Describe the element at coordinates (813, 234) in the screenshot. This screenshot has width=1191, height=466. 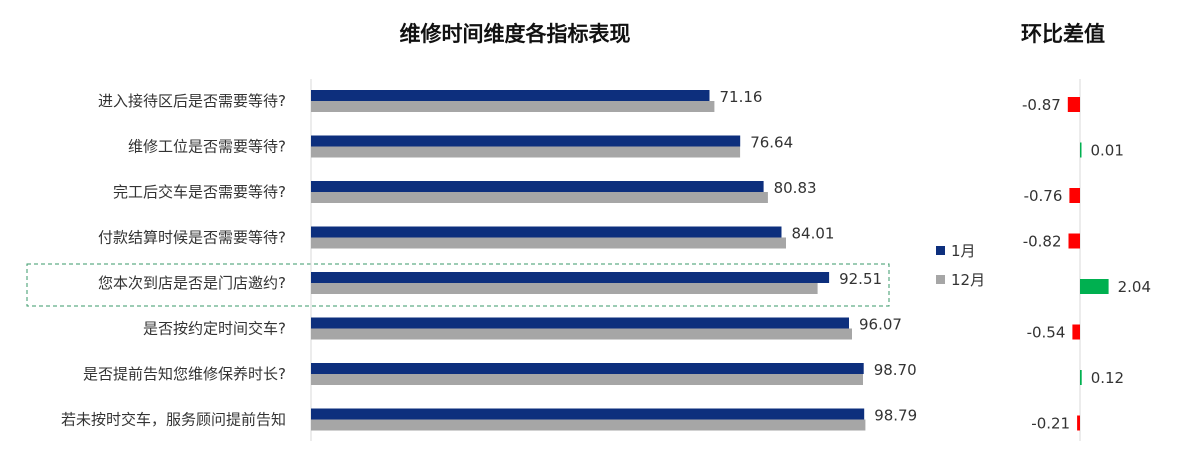
I see `value-label: 84.01` at that location.